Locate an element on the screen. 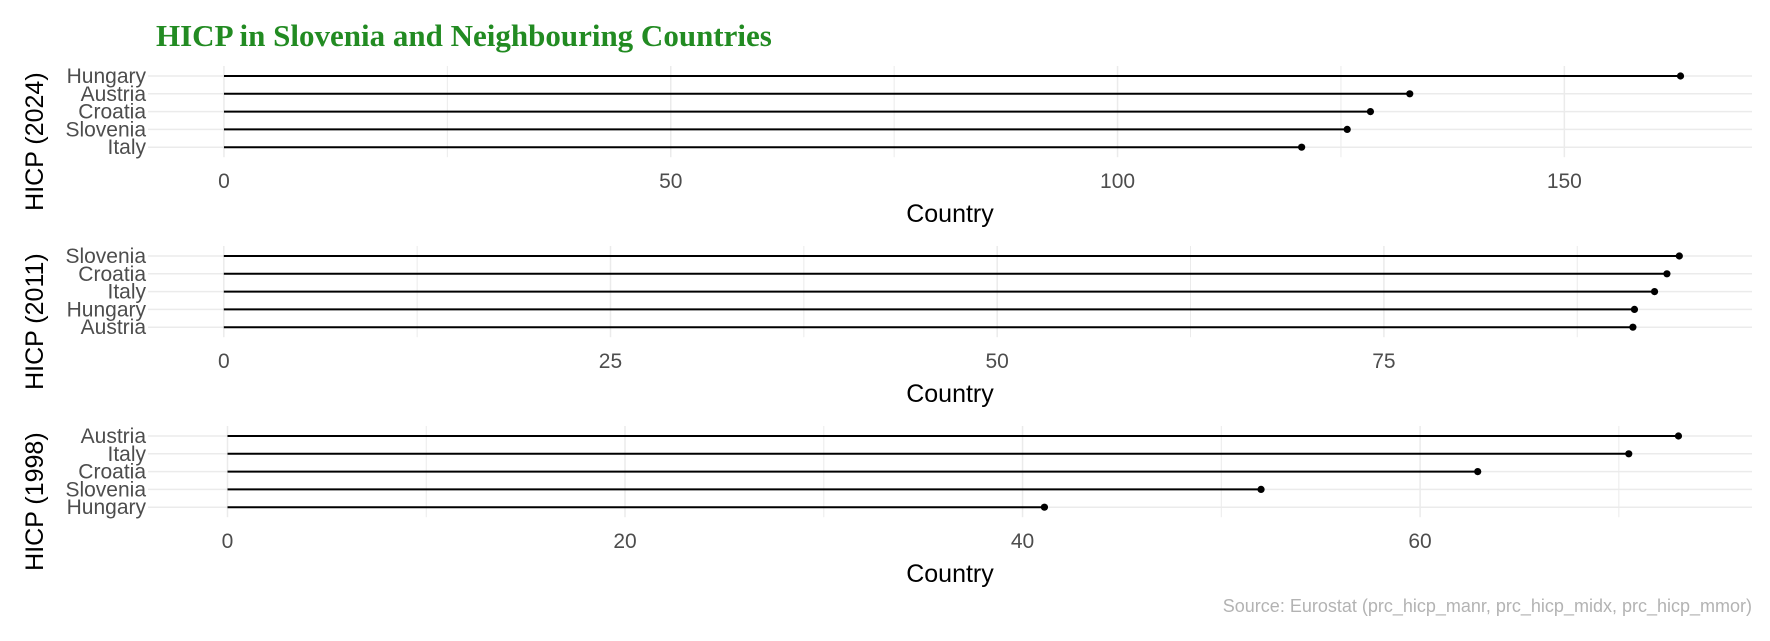 The height and width of the screenshot is (641, 1770). y-axis-title: HICP (1998) is located at coordinates (35, 501).